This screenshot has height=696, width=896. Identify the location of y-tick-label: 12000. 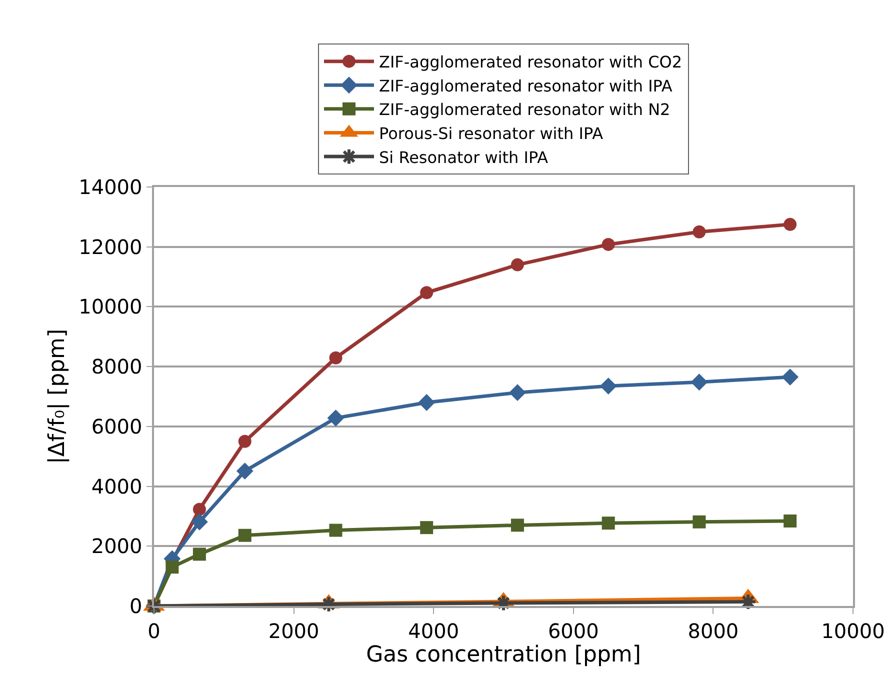
(110, 246).